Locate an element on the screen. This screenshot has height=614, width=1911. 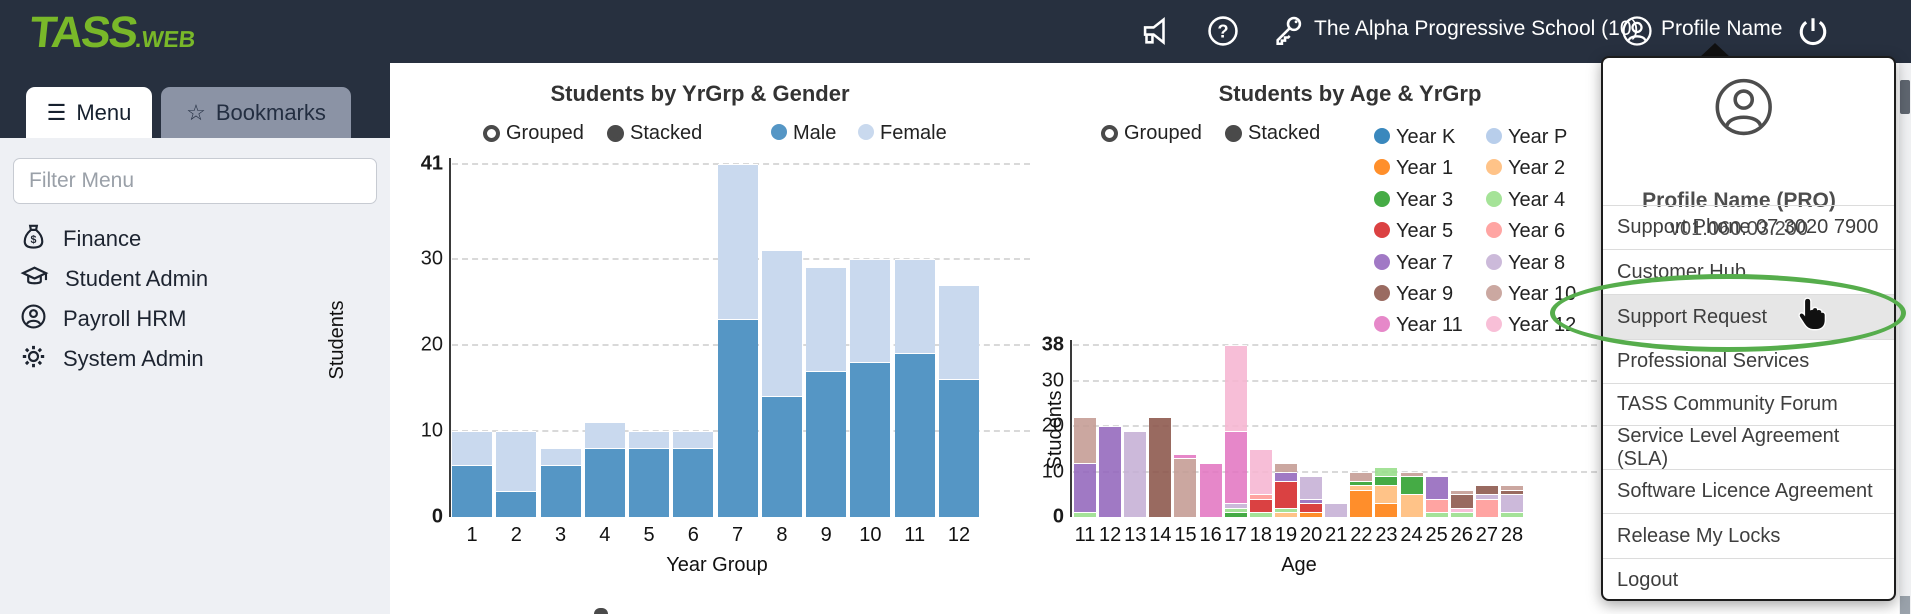
legend-label-year-9: Year 9 is located at coordinates (1425, 294).